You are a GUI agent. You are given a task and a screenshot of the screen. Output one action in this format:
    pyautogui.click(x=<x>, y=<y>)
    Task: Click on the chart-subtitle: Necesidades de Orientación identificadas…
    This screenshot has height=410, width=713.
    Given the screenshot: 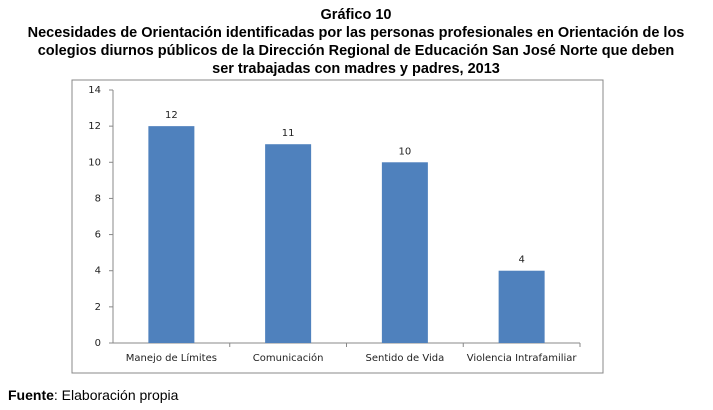 What is the action you would take?
    pyautogui.click(x=356, y=33)
    